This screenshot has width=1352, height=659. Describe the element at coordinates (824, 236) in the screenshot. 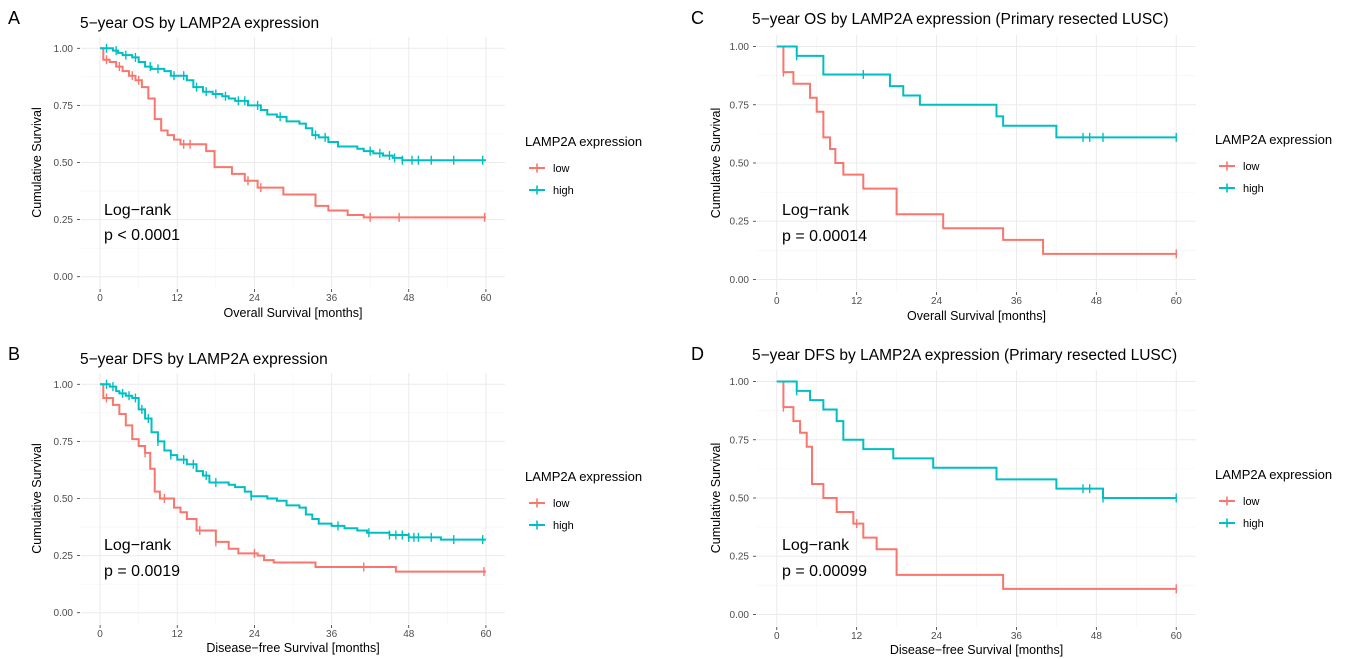

I see `p-value-label: p = 0.00014` at that location.